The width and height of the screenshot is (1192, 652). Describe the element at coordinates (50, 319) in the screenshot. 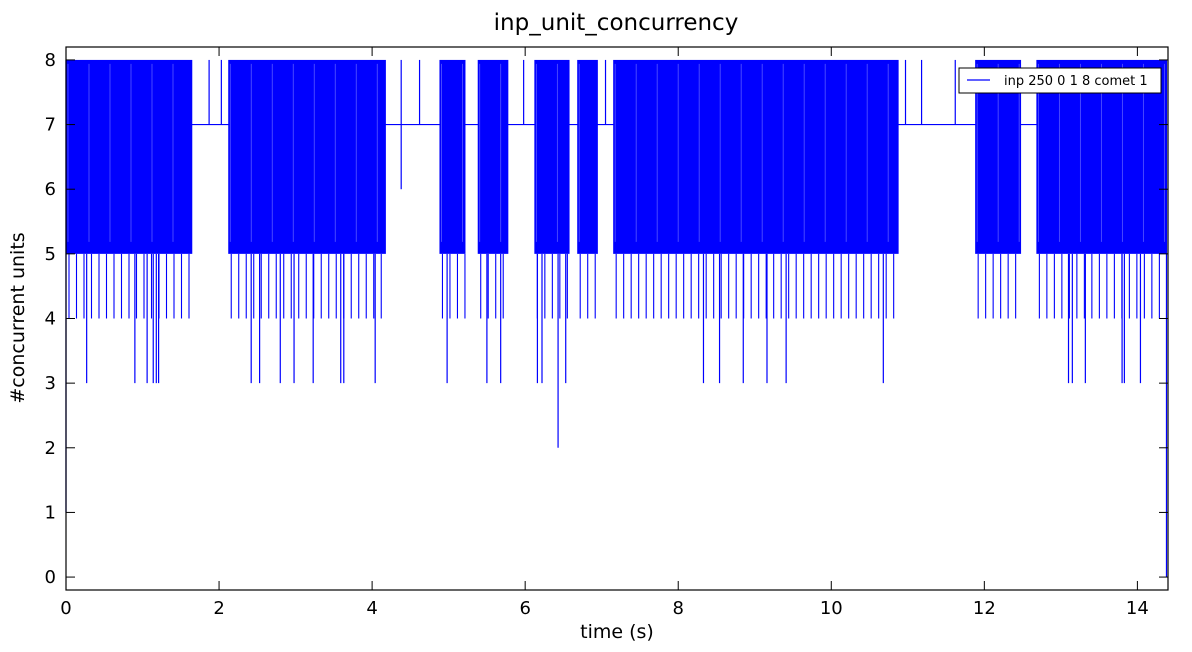

I see `y-tick-label: 4` at that location.